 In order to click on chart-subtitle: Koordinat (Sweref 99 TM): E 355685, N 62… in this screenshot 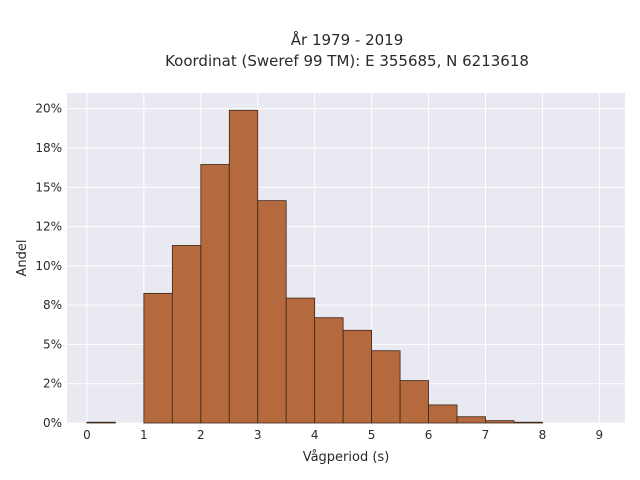, I will do `click(347, 61)`.